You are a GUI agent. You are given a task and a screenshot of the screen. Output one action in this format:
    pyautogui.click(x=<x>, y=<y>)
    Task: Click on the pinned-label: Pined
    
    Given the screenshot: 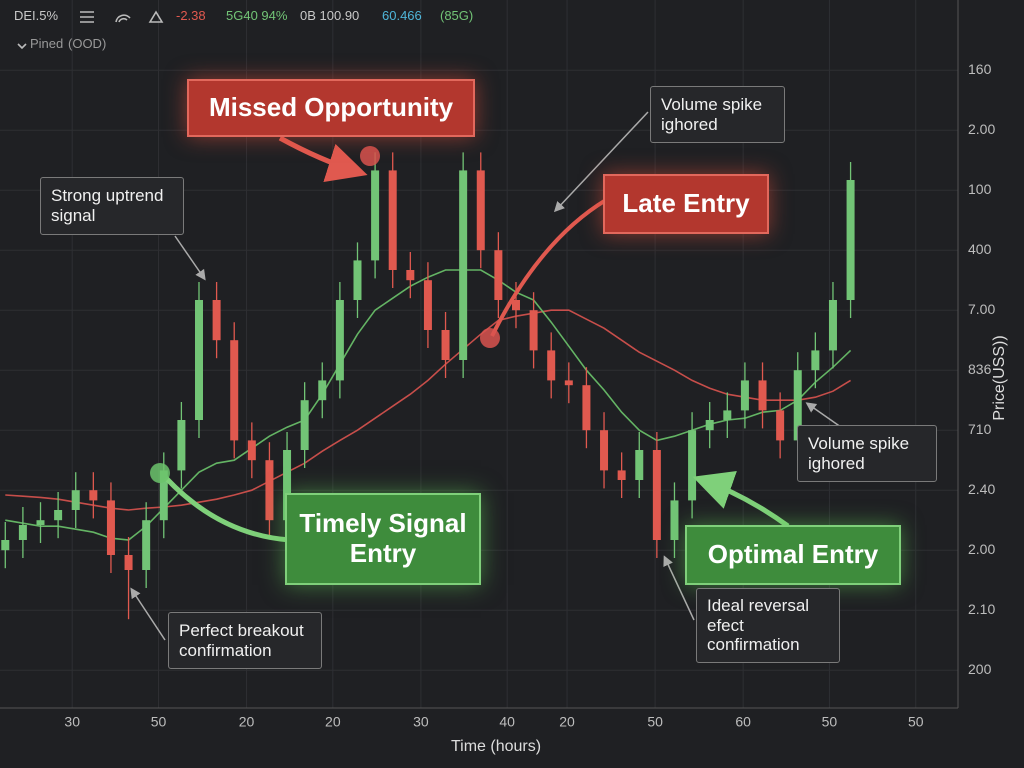 What is the action you would take?
    pyautogui.click(x=47, y=43)
    